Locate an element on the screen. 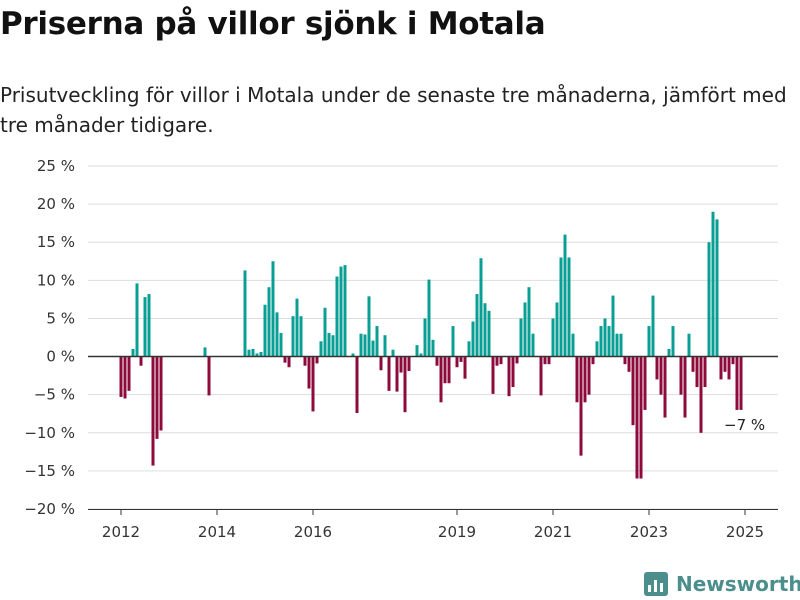 The image size is (800, 600). x-tick-label: 2014 is located at coordinates (217, 532).